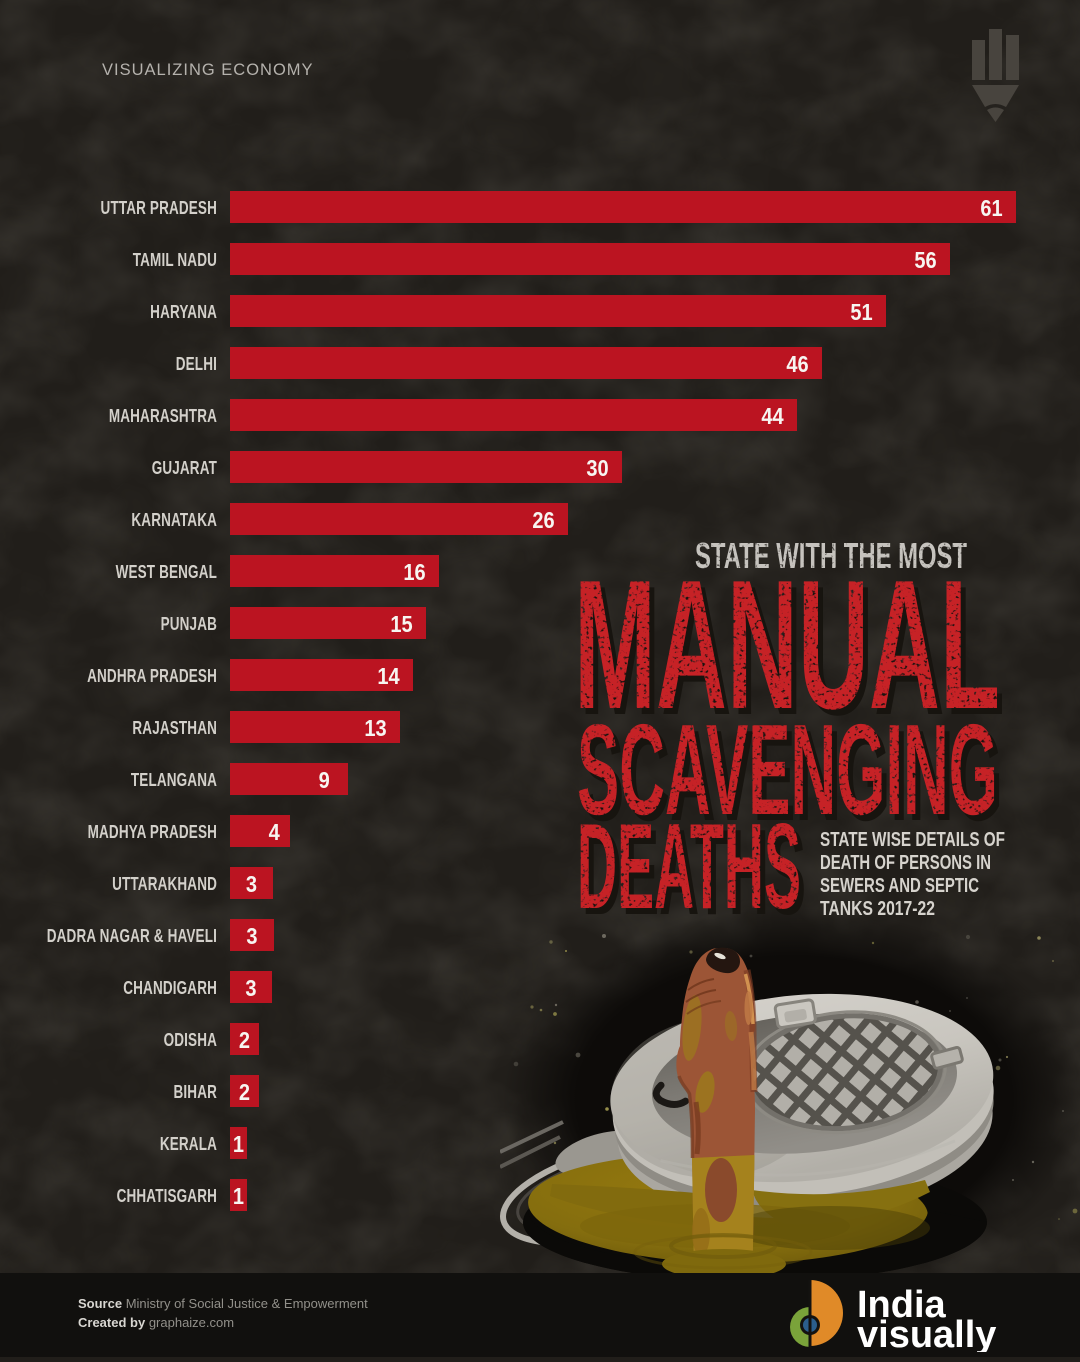 Image resolution: width=1080 pixels, height=1362 pixels. Describe the element at coordinates (905, 863) in the screenshot. I see `svg-text: DEATH OF PERSONS IN` at that location.